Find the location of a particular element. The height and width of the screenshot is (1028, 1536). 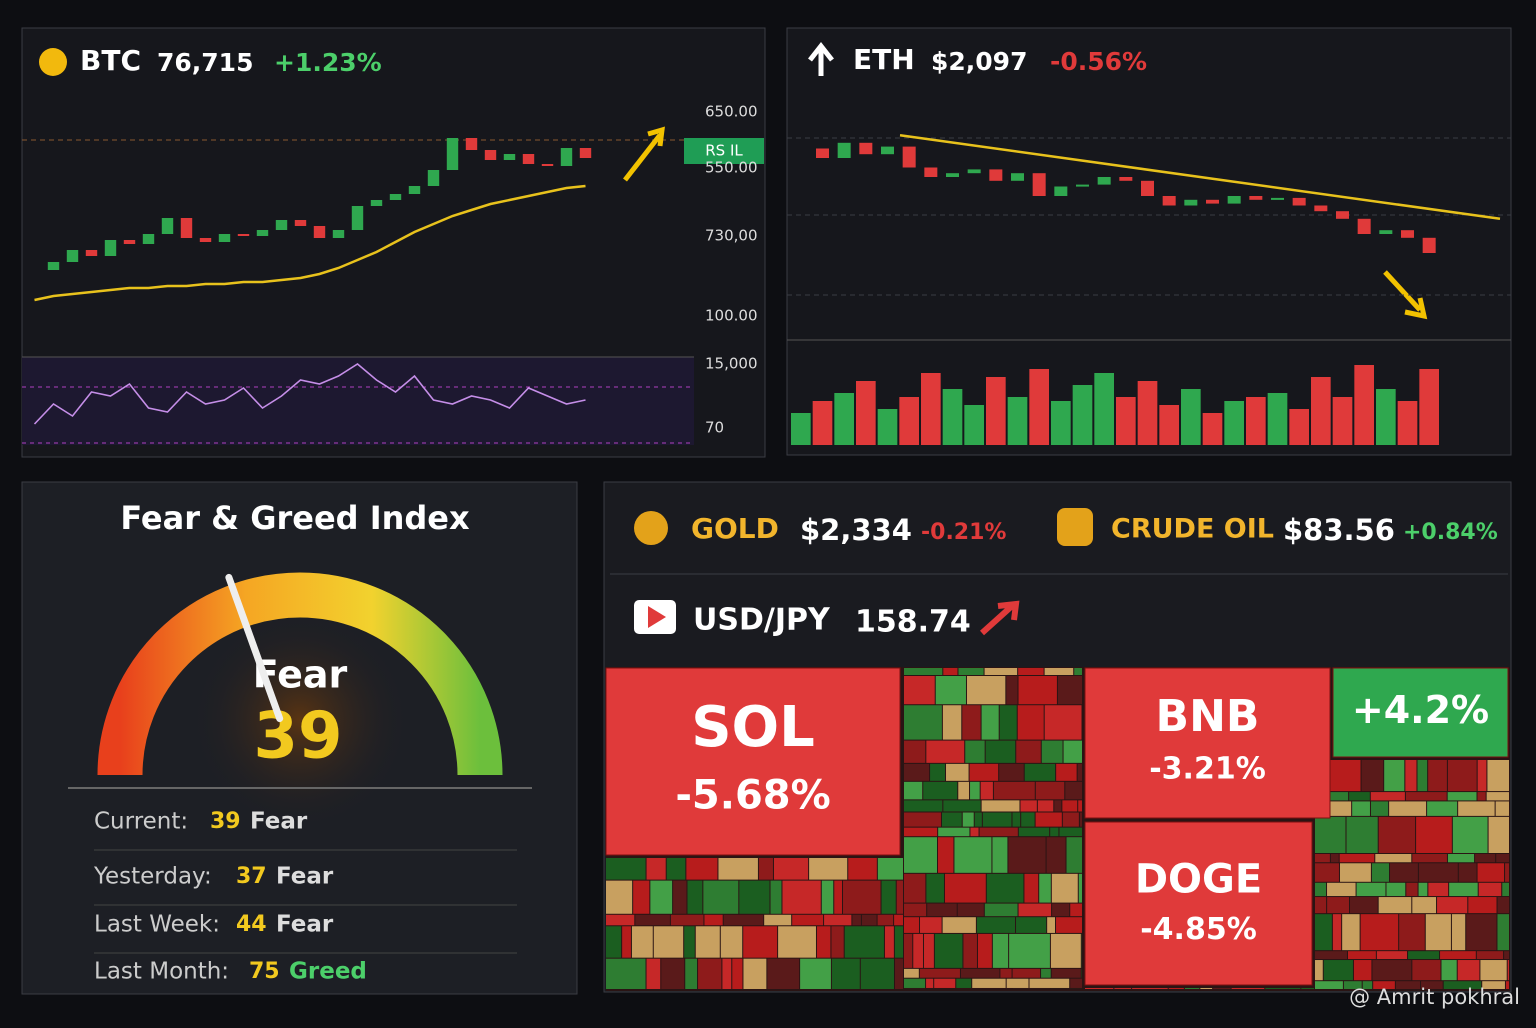

axis-label: 730,00 is located at coordinates (731, 236).